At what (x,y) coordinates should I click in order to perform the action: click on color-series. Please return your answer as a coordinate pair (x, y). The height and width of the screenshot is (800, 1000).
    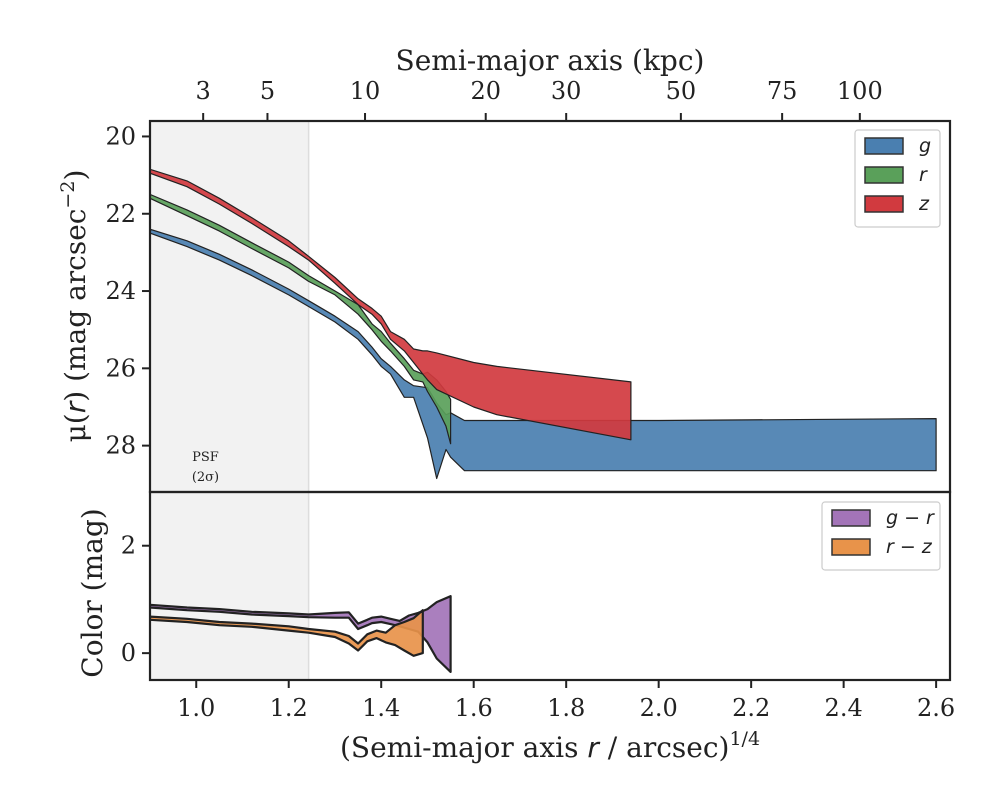
    Looking at the image, I should click on (301, 634).